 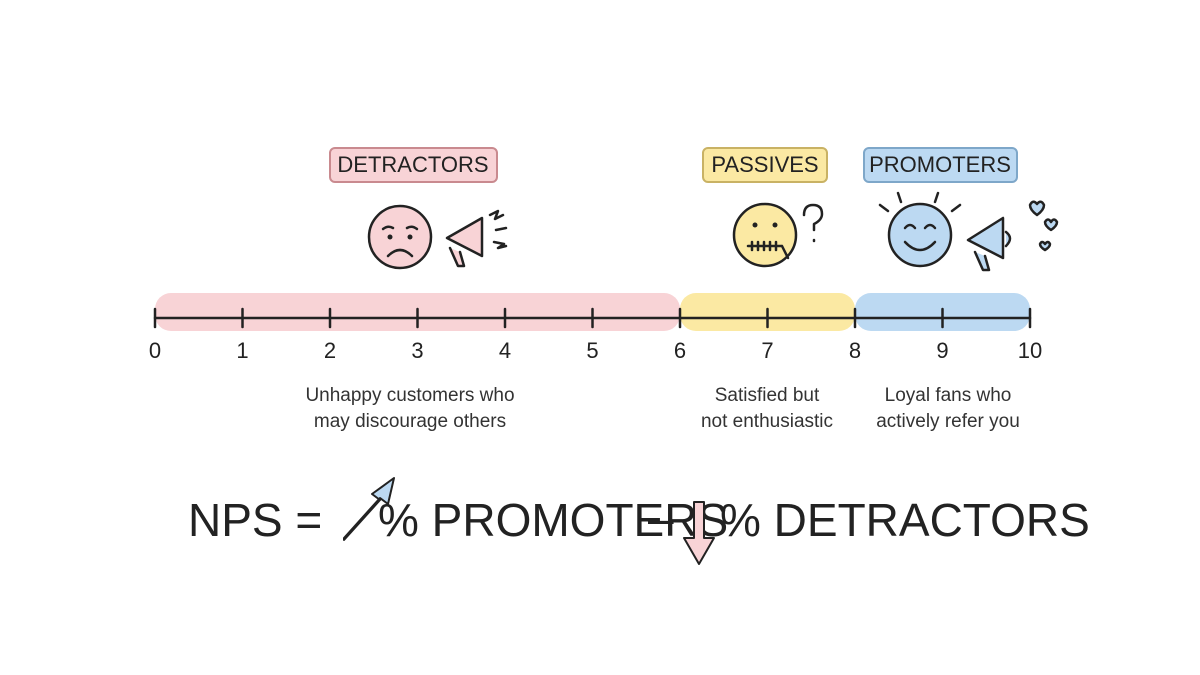 What do you see at coordinates (767, 421) in the screenshot?
I see `segment-description: not enthusiastic` at bounding box center [767, 421].